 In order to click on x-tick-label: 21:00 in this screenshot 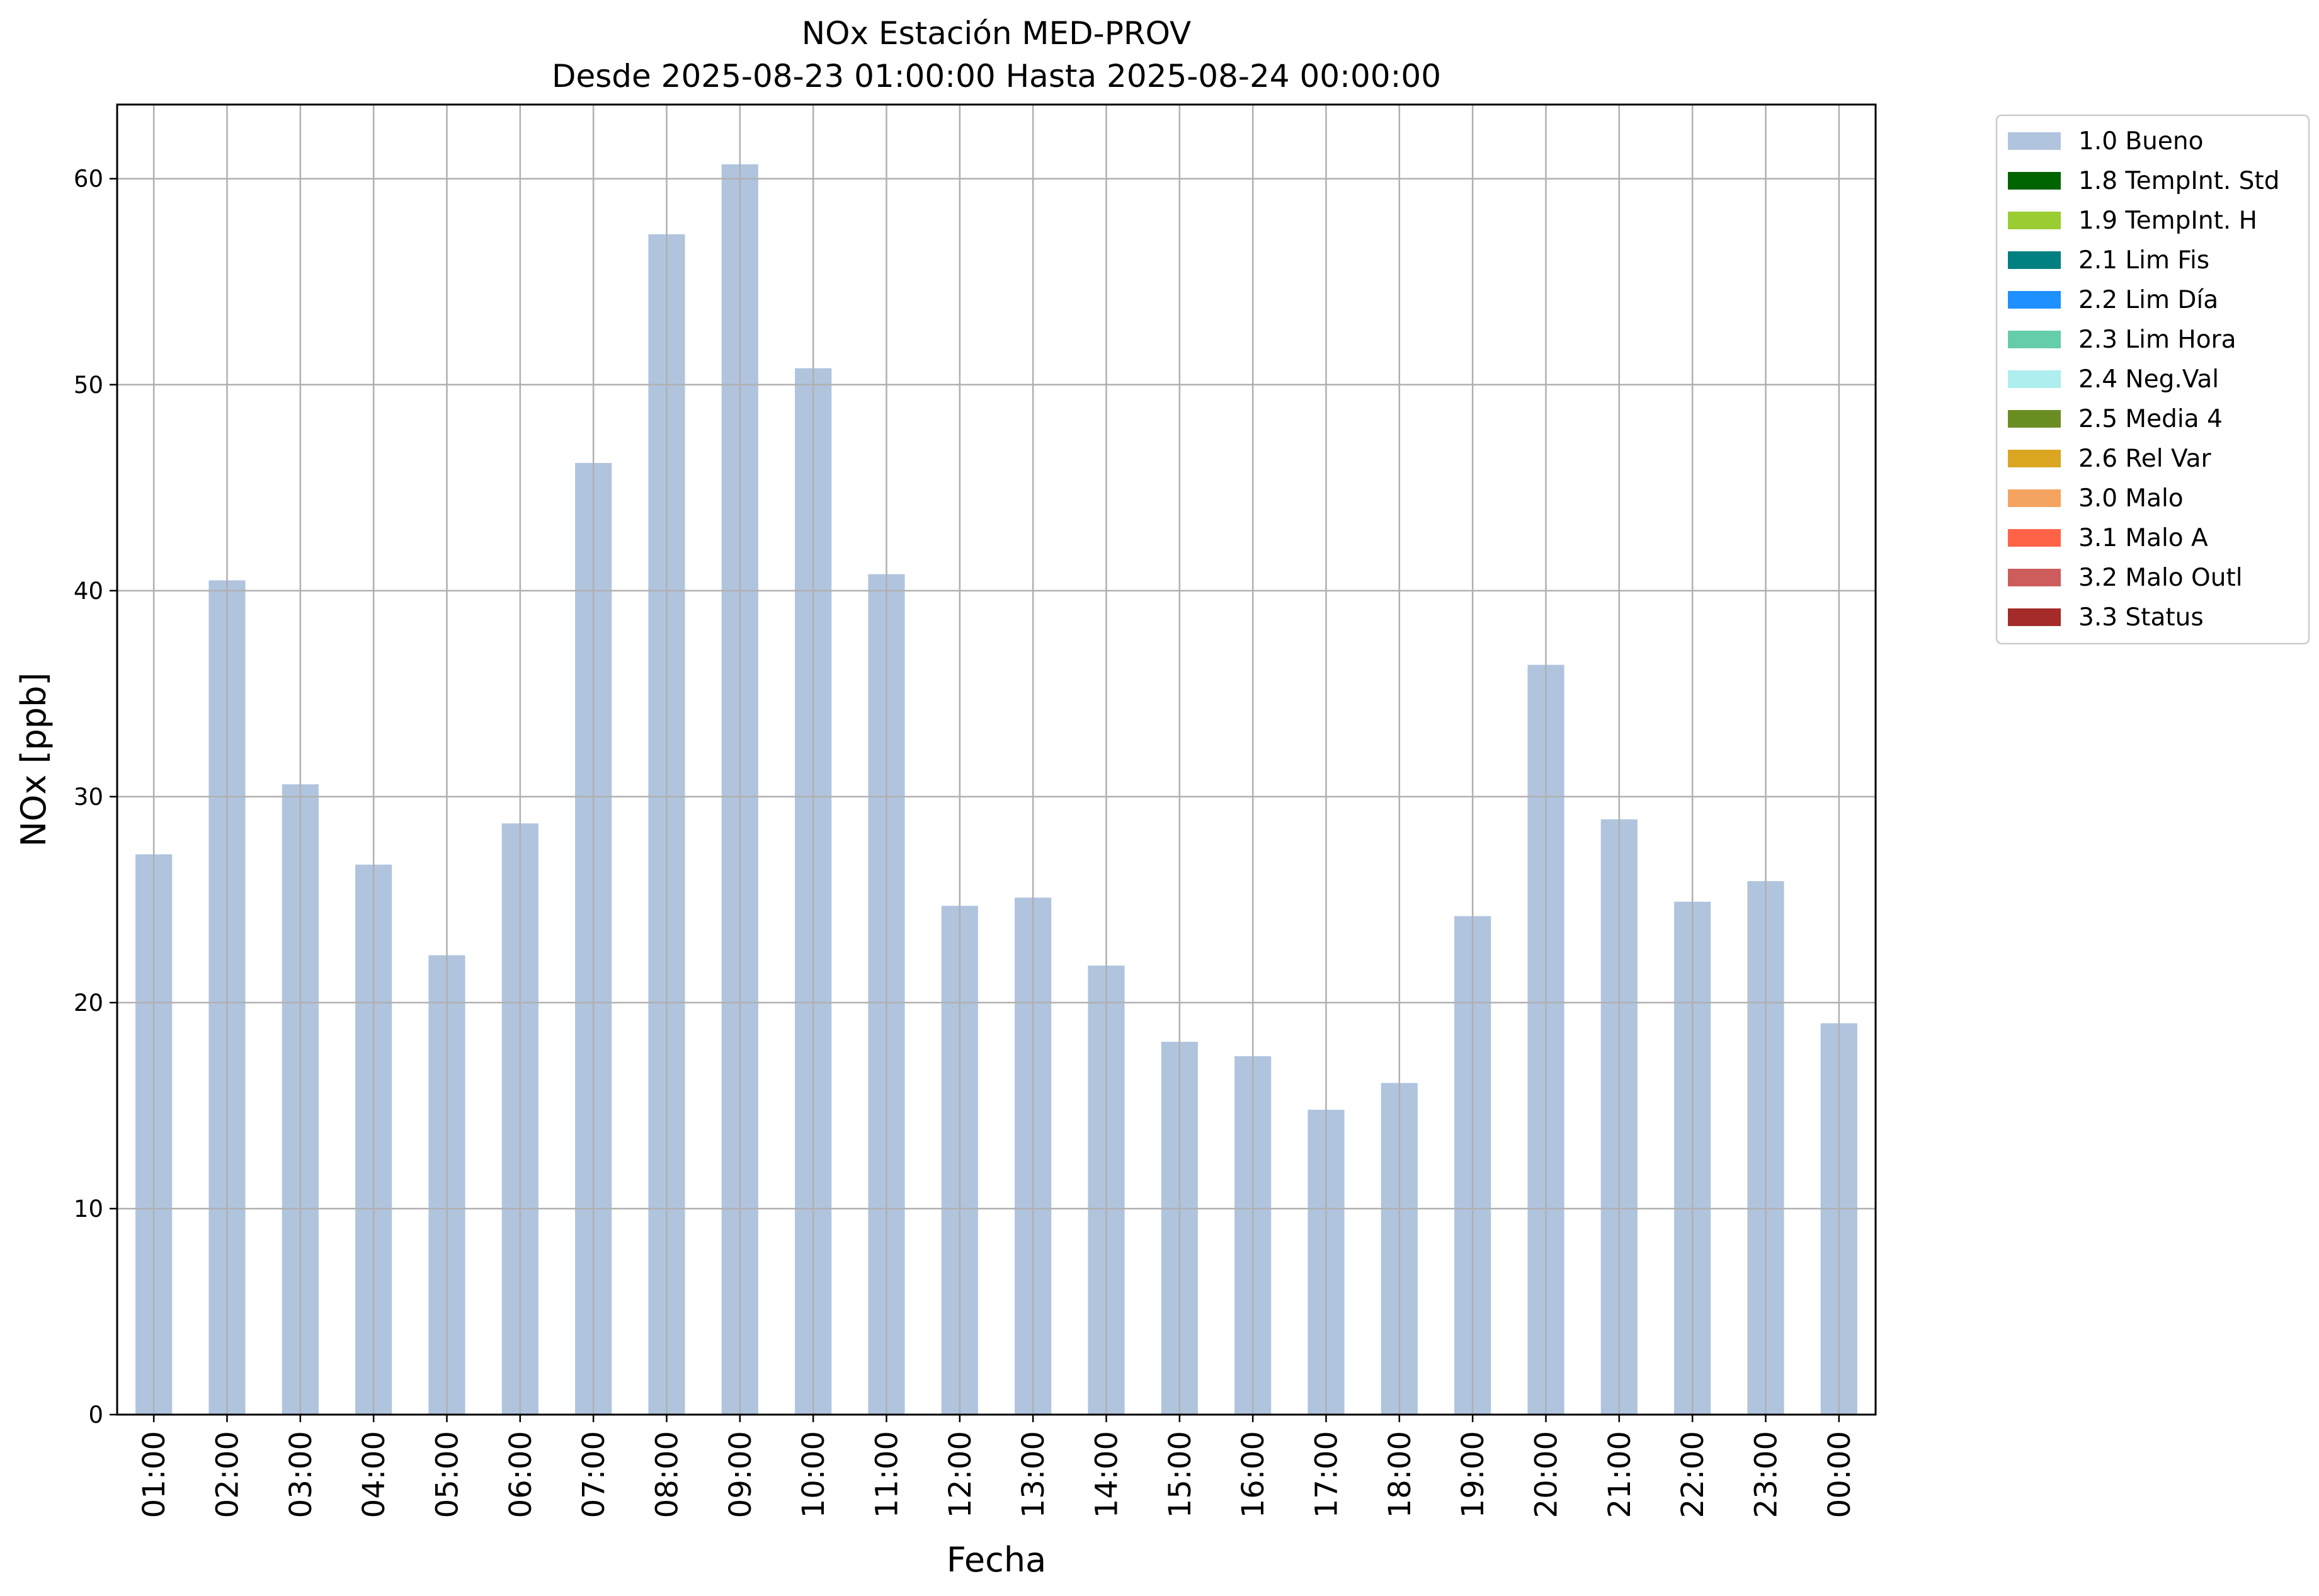, I will do `click(1620, 1474)`.